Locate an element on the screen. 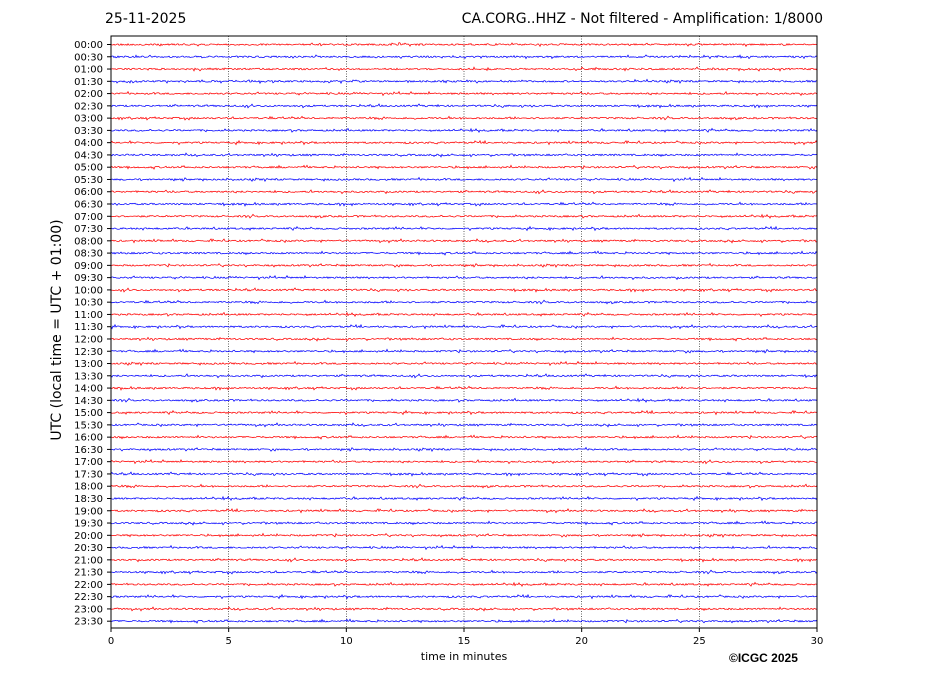 This screenshot has width=927, height=696. y-tick-label: 05:30 is located at coordinates (88, 180).